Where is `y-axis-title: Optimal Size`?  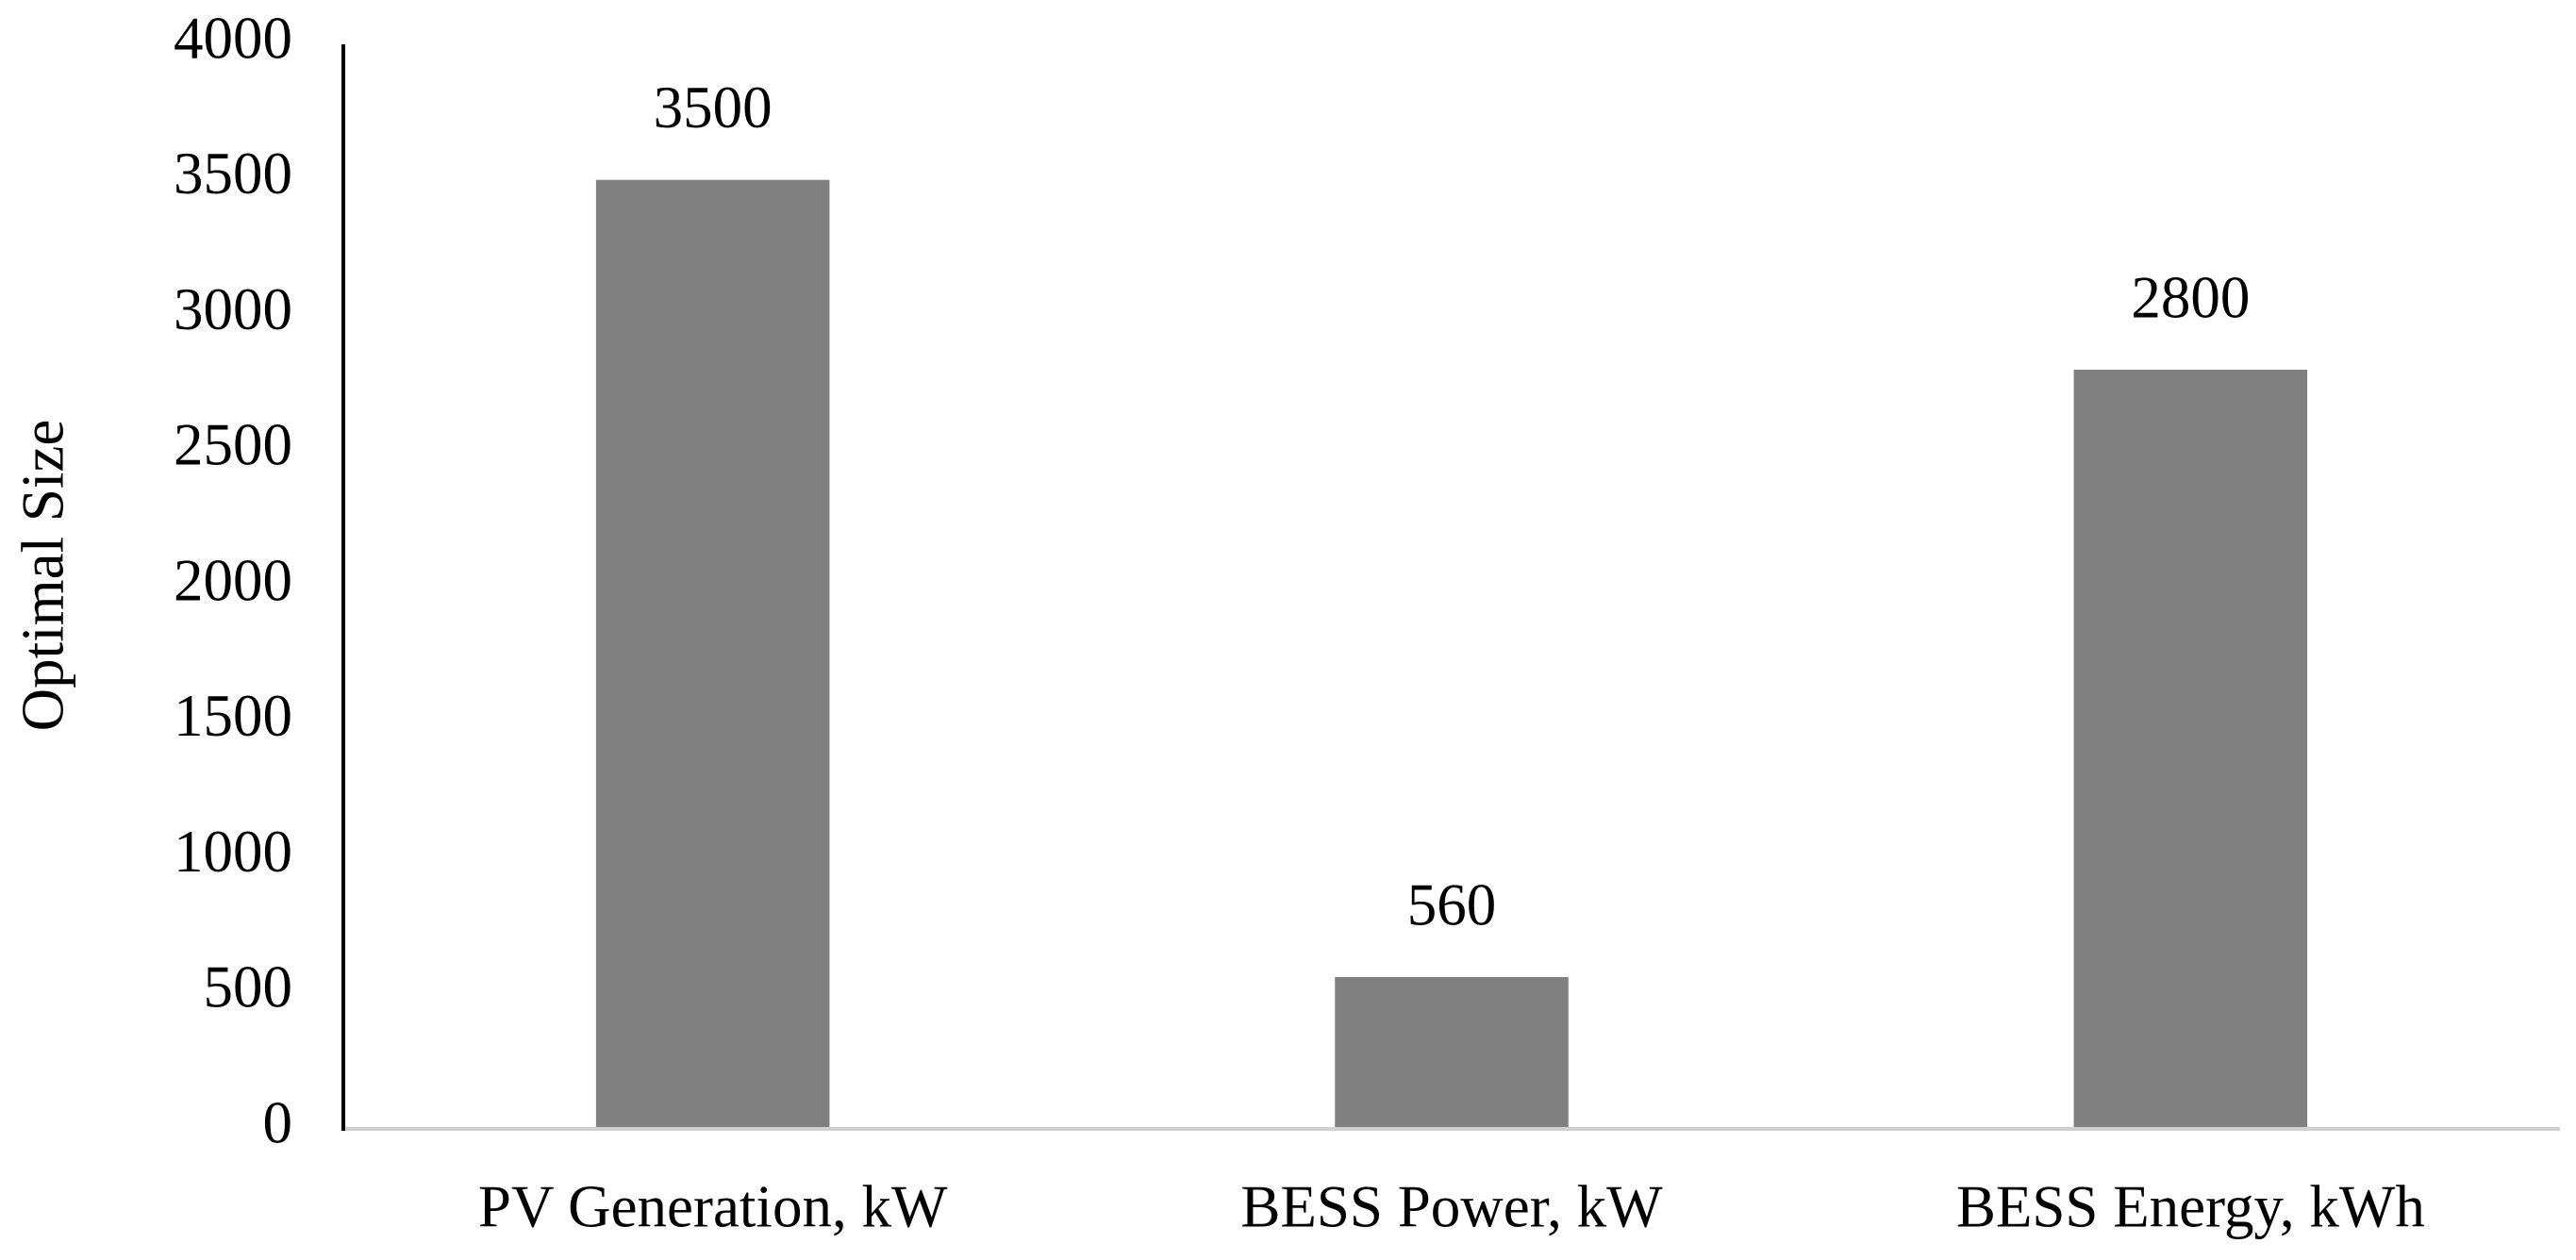 y-axis-title: Optimal Size is located at coordinates (42, 576).